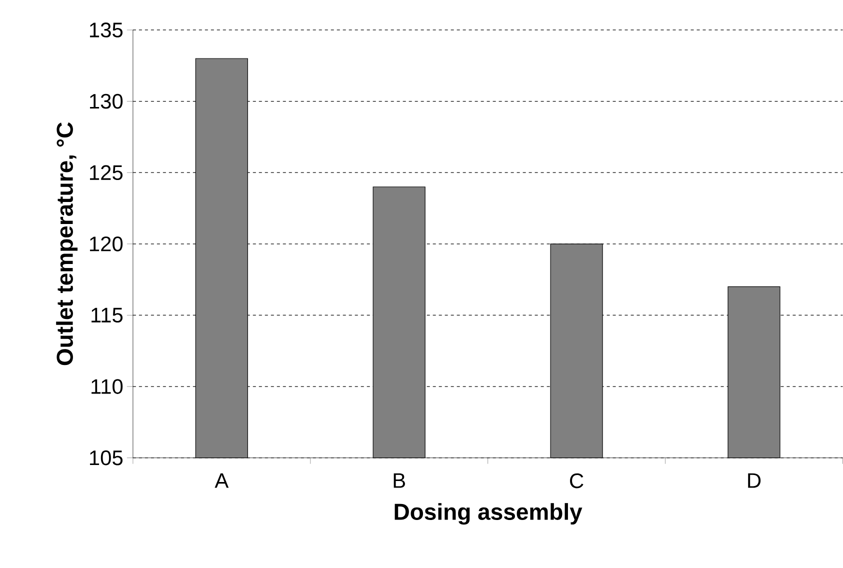 Image resolution: width=843 pixels, height=568 pixels. Describe the element at coordinates (106, 244) in the screenshot. I see `y-tick-label: 120` at that location.